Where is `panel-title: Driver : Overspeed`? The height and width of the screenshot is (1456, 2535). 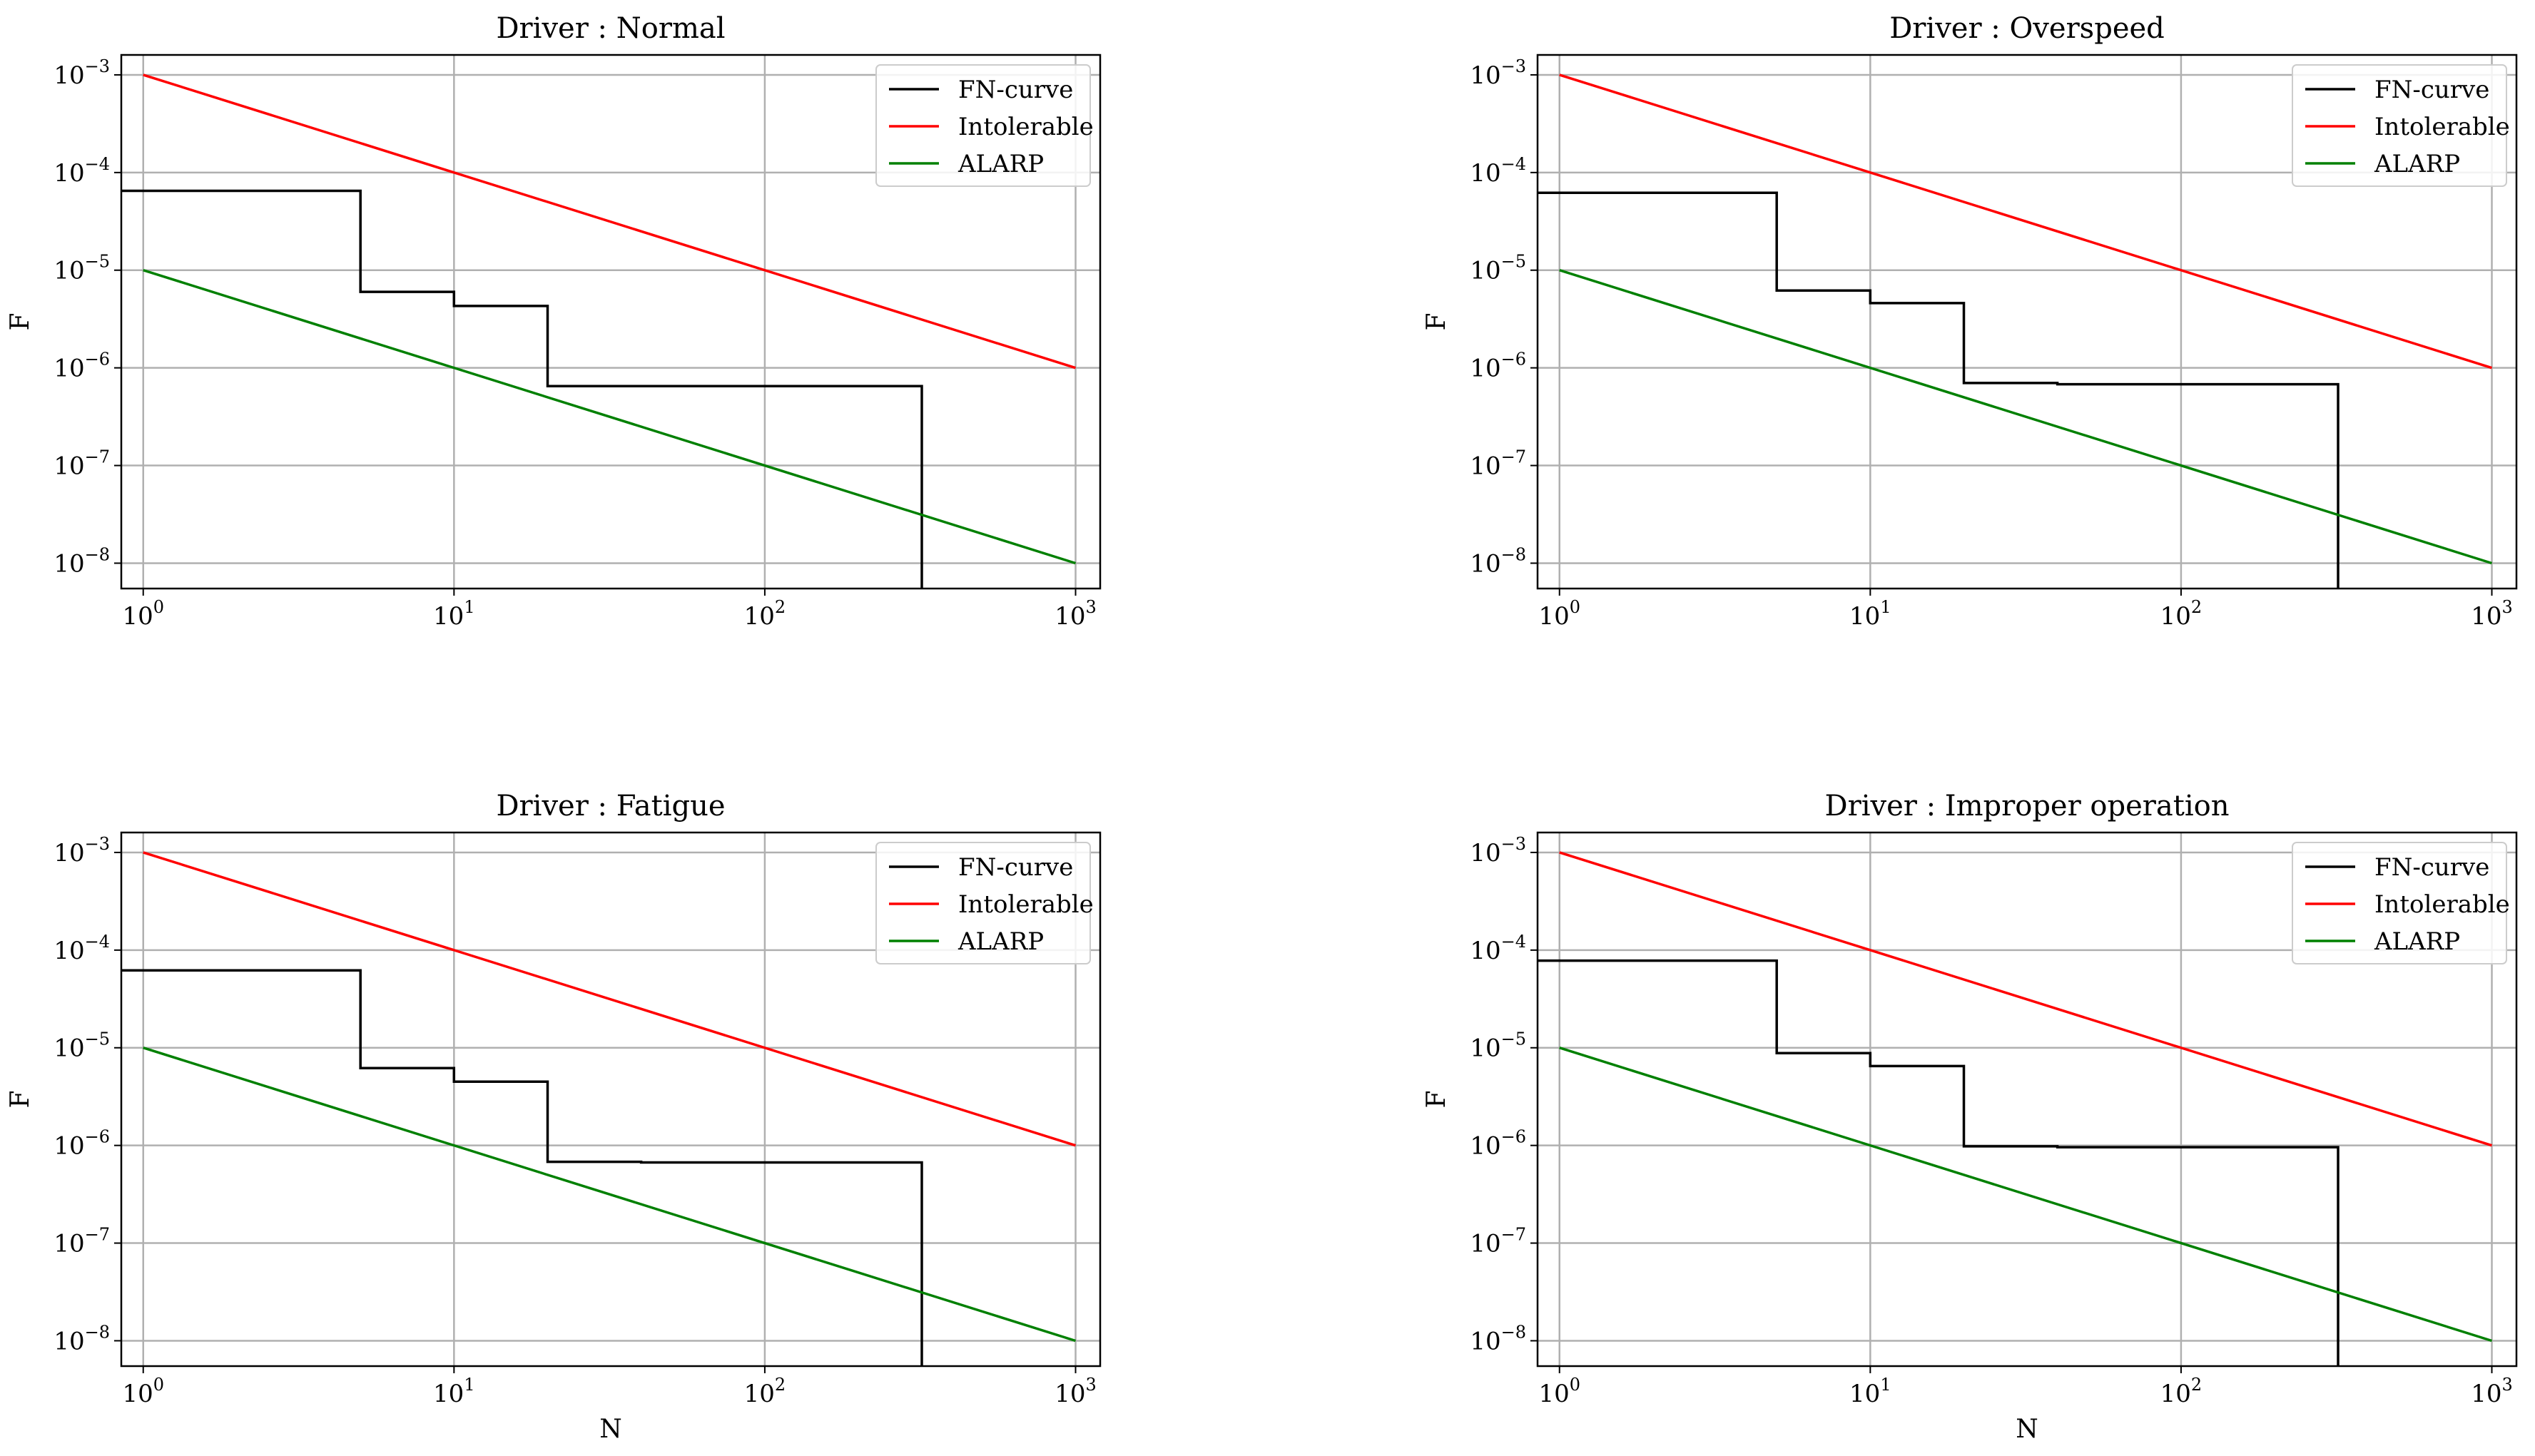 panel-title: Driver : Overspeed is located at coordinates (2027, 28).